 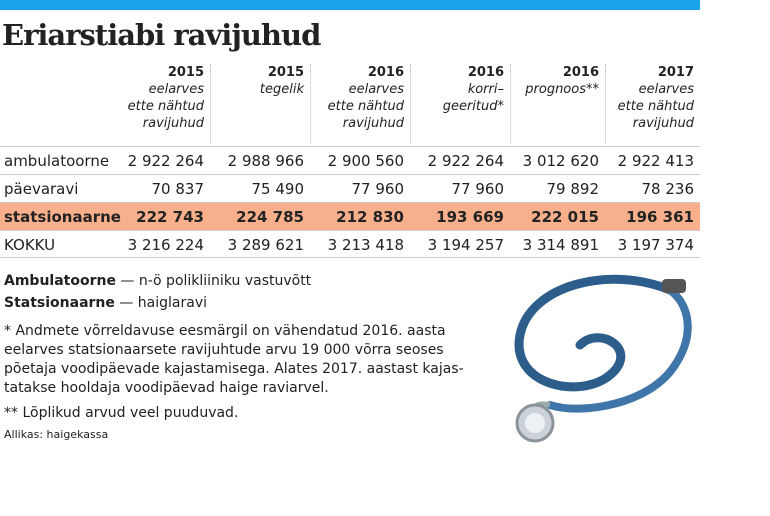 I want to click on column-header: 2016 korri– geeritud*, so click(x=460, y=104).